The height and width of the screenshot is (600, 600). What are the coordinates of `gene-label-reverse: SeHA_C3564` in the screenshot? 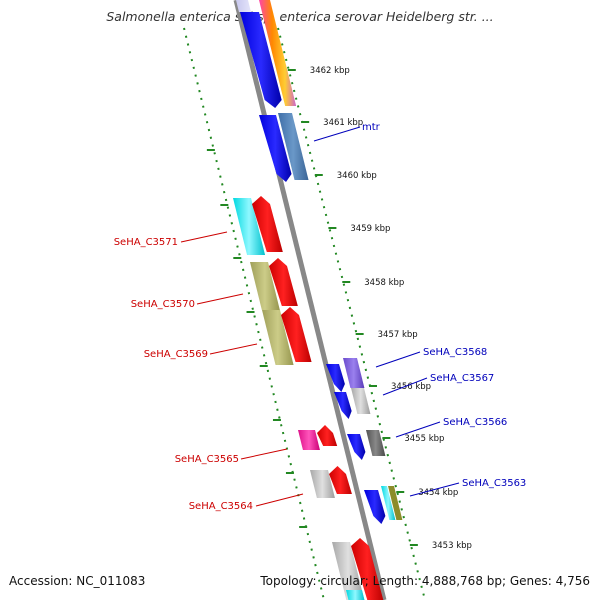 It's located at (221, 506).